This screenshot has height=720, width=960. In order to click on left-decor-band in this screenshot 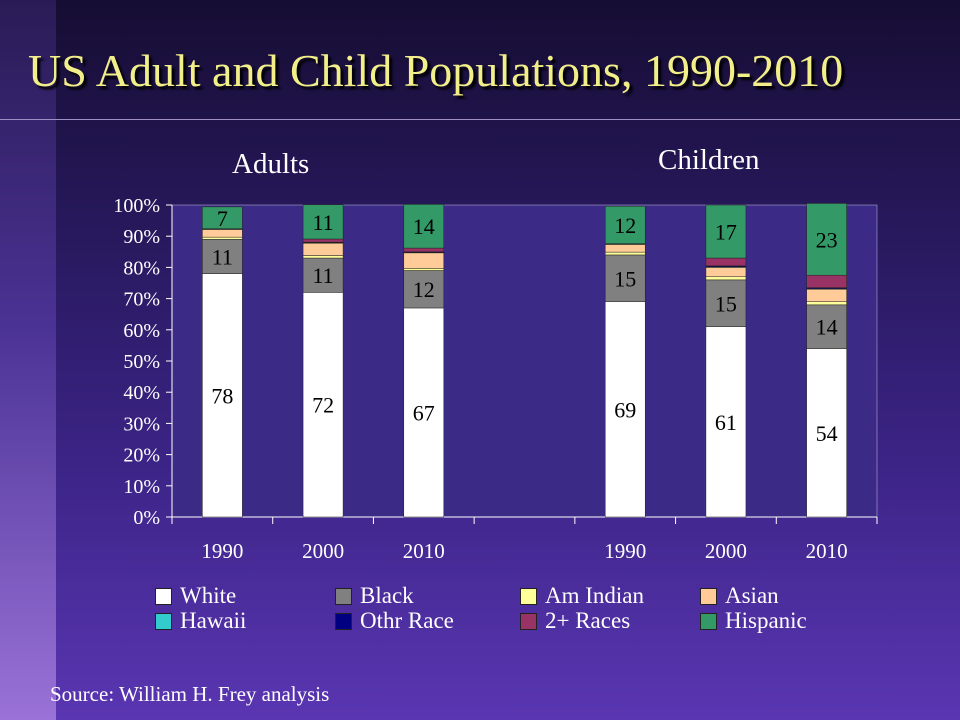, I will do `click(28, 360)`.